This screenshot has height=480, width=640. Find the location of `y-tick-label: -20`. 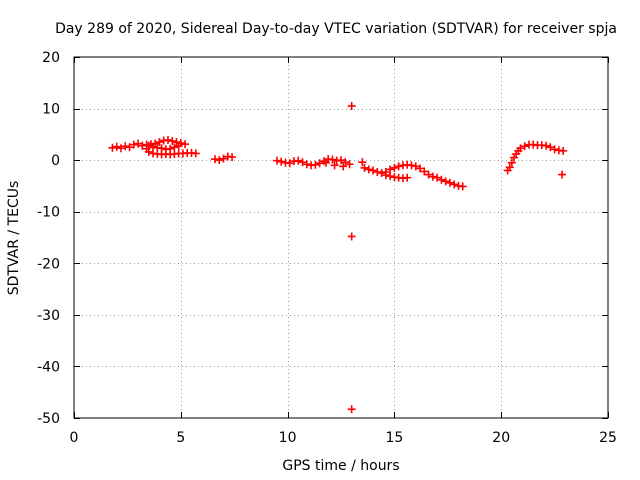

y-tick-label: -20 is located at coordinates (48, 264).